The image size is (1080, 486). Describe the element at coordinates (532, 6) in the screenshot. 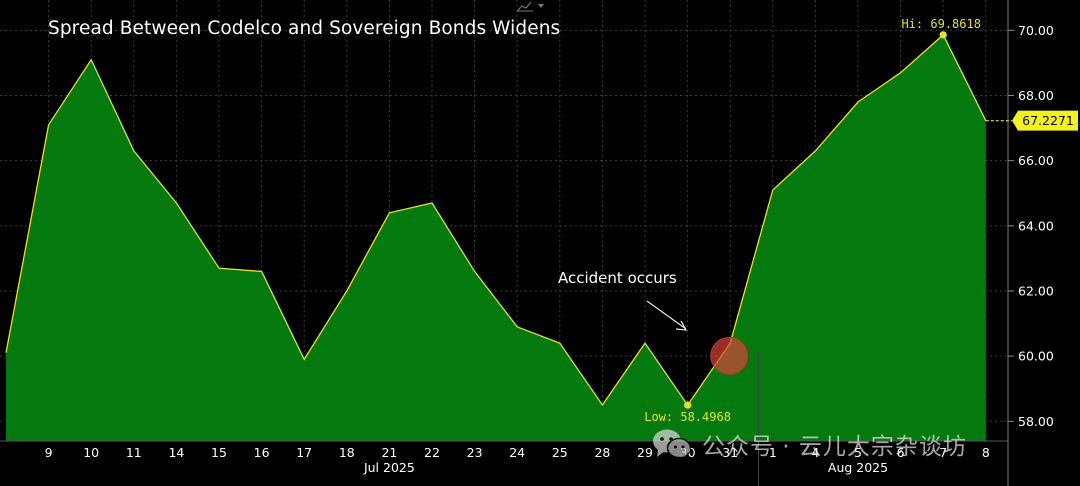

I see `chart-type-icon` at that location.